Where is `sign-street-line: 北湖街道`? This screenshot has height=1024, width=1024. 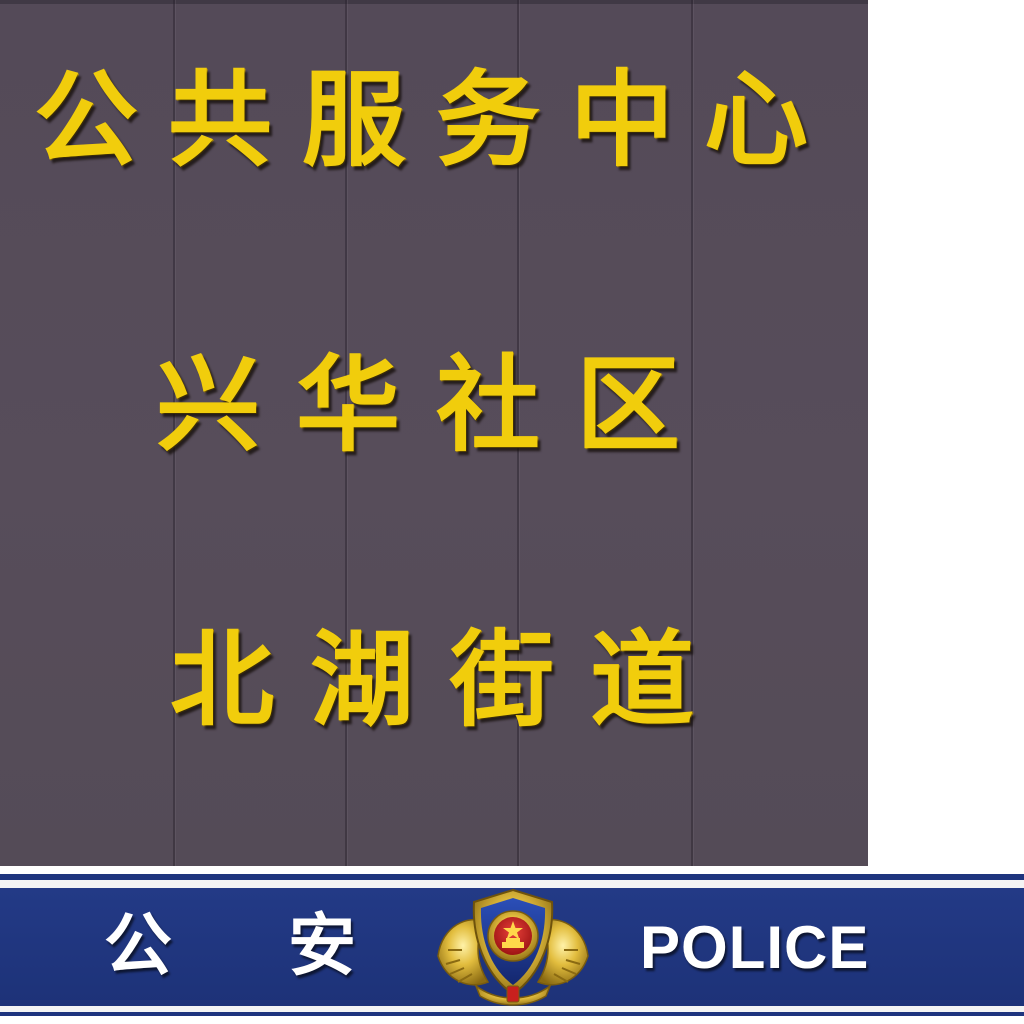 sign-street-line: 北湖街道 is located at coordinates (450, 679).